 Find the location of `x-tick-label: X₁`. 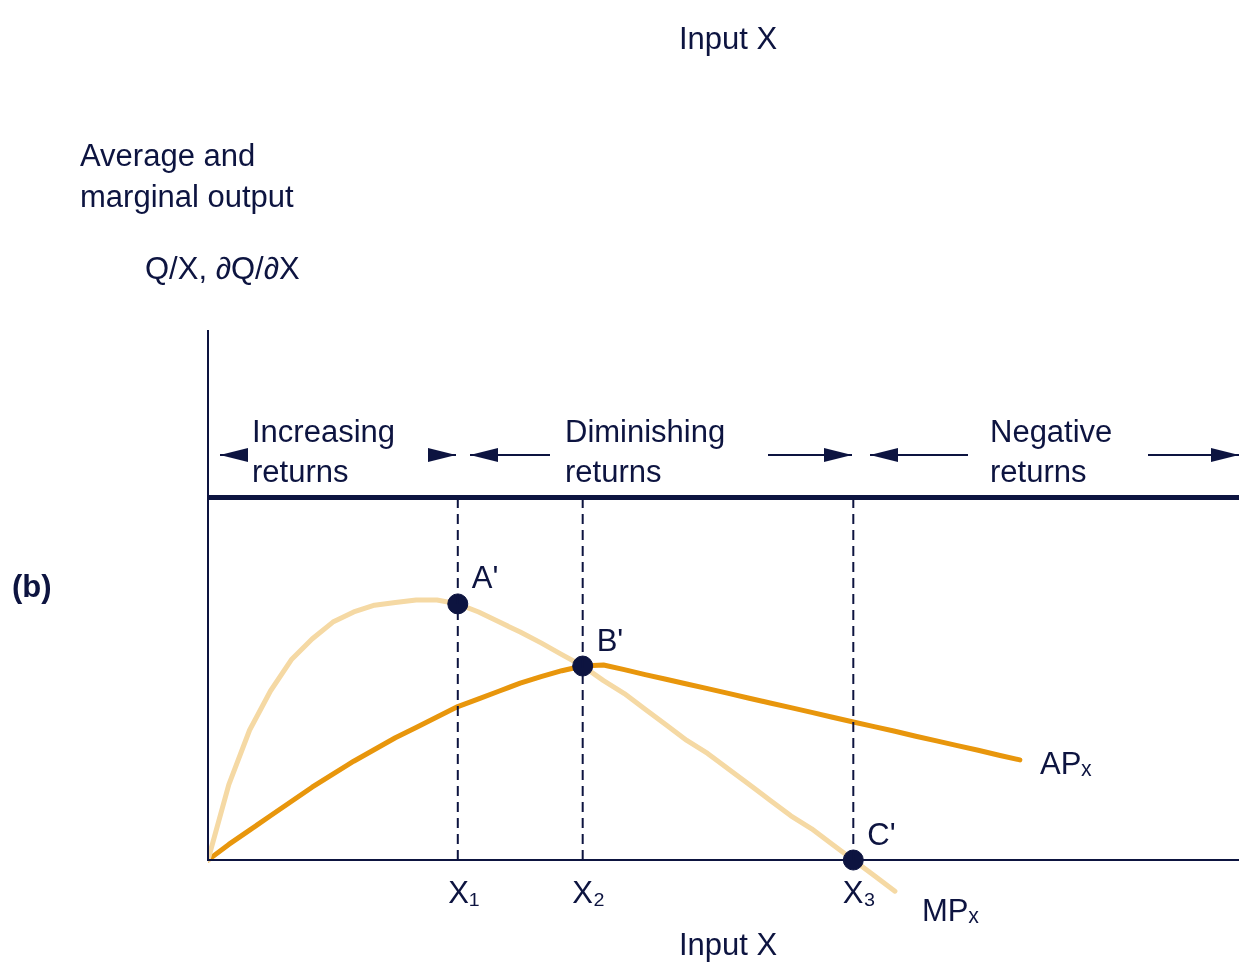

x-tick-label: X₁ is located at coordinates (464, 892).